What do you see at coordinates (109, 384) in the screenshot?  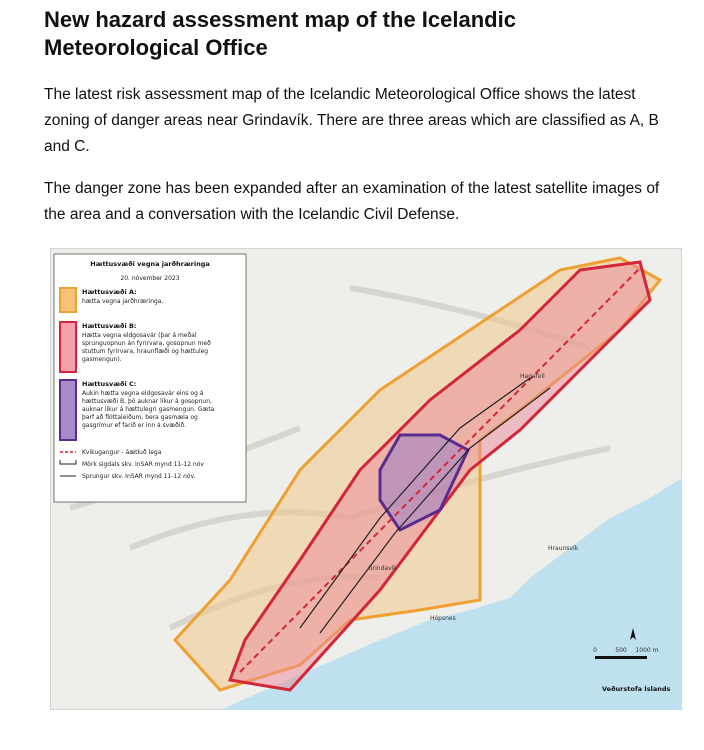 I see `legend-zone-name: Hættusvæði C:` at bounding box center [109, 384].